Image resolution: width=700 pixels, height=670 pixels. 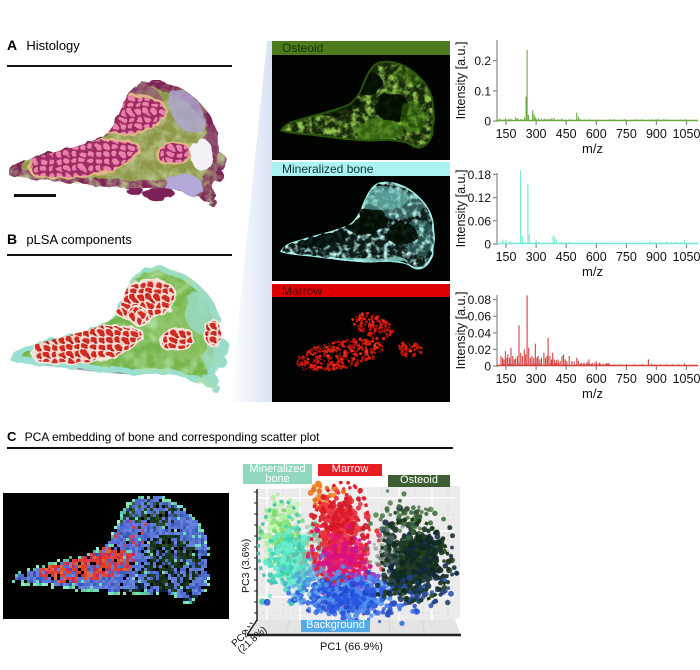 What do you see at coordinates (480, 175) in the screenshot?
I see `svg-text: 0.18` at bounding box center [480, 175].